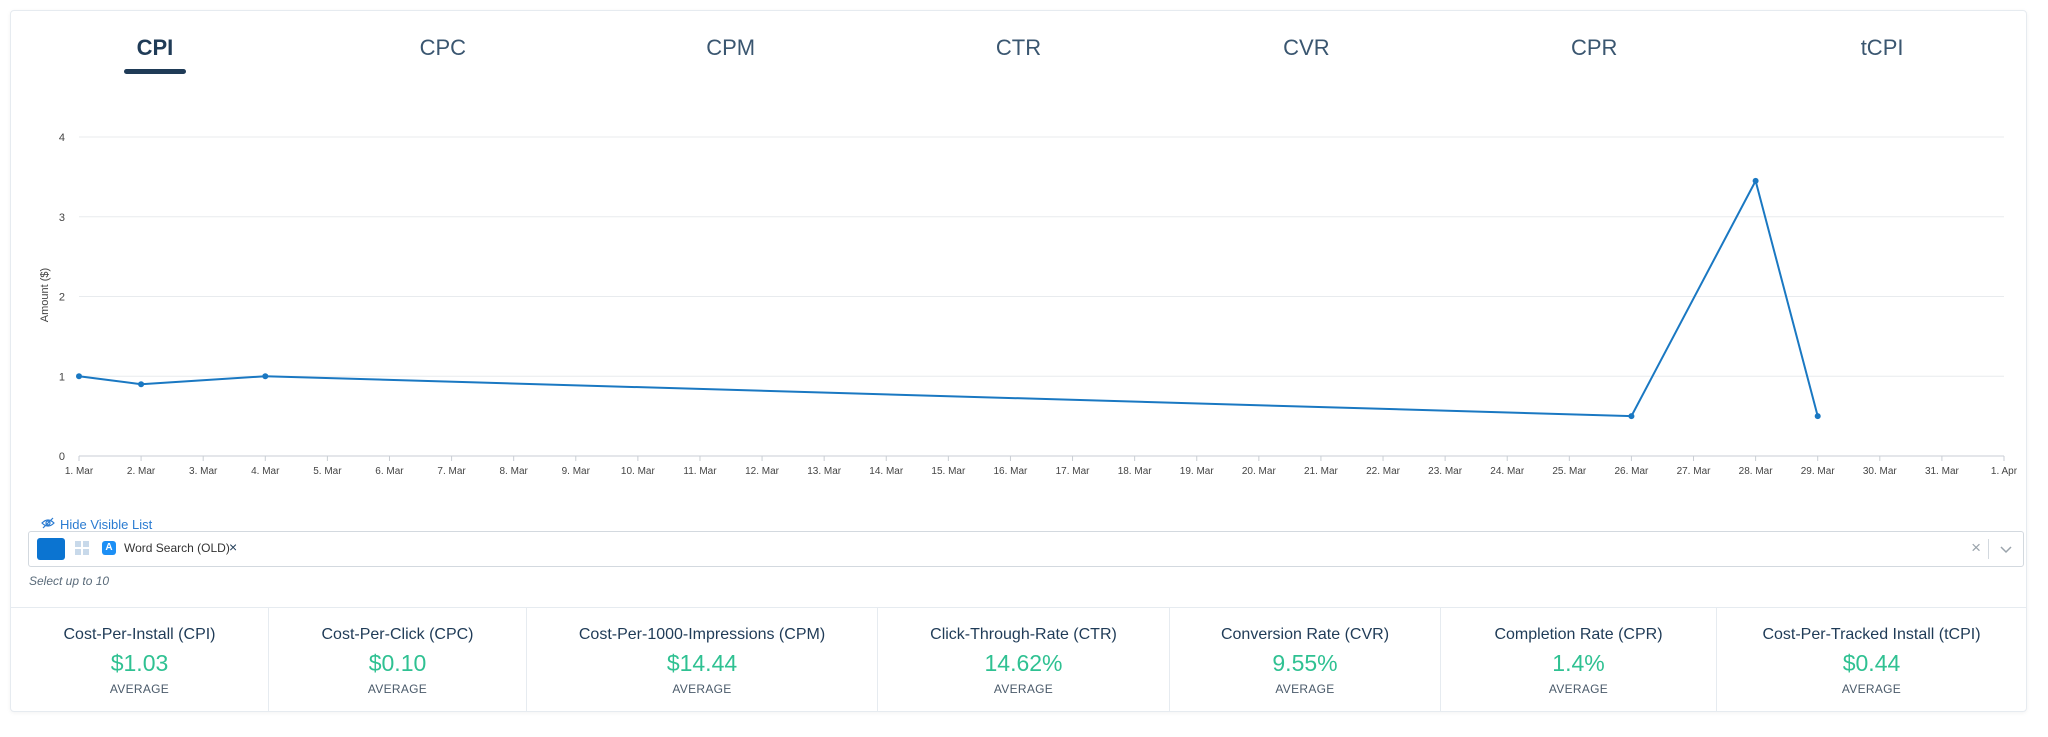 The width and height of the screenshot is (2048, 737). I want to click on x-tick-label: 27. Mar, so click(1694, 471).